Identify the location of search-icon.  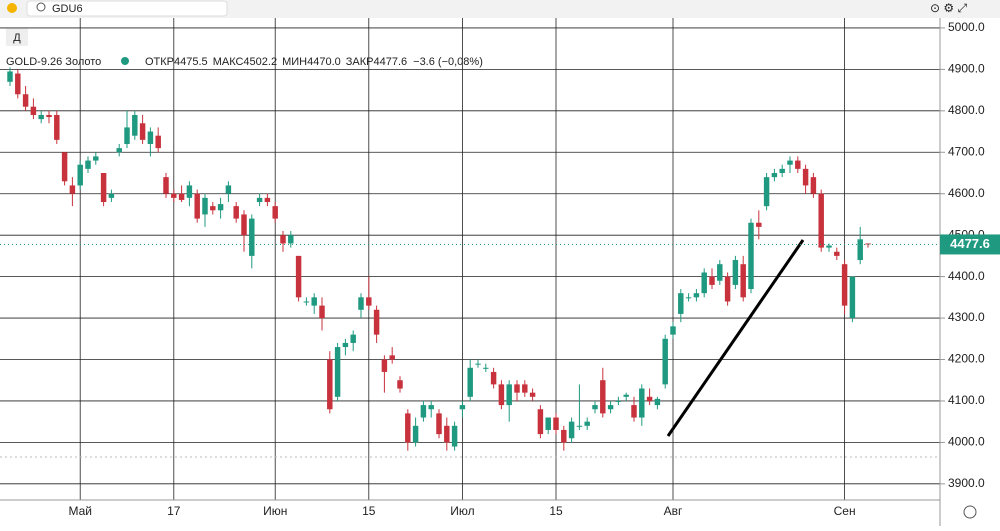
(41, 7).